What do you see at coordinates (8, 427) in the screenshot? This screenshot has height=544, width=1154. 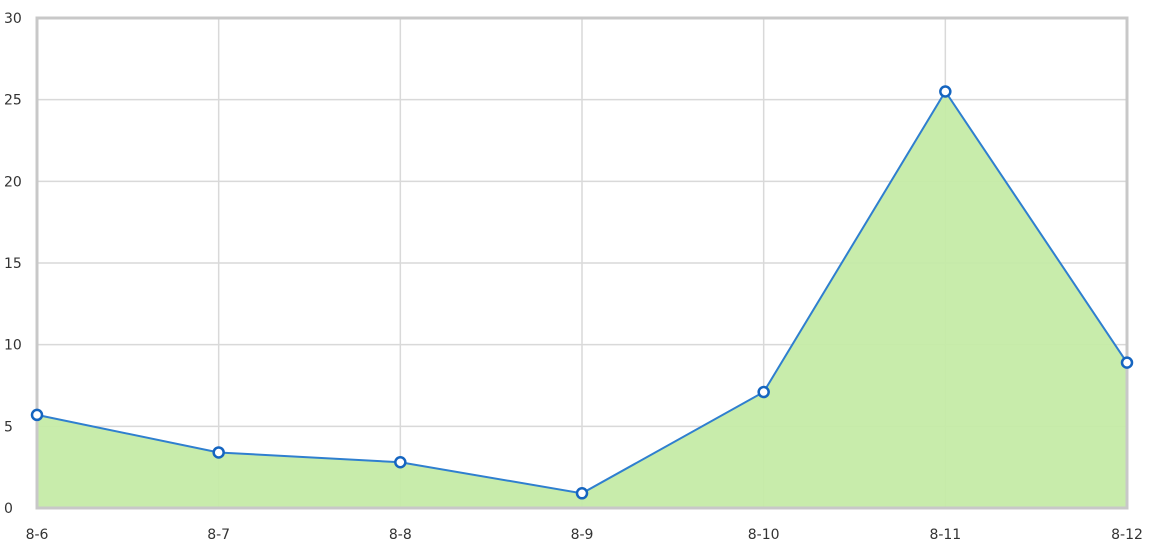 I see `y-tick-label: 5` at bounding box center [8, 427].